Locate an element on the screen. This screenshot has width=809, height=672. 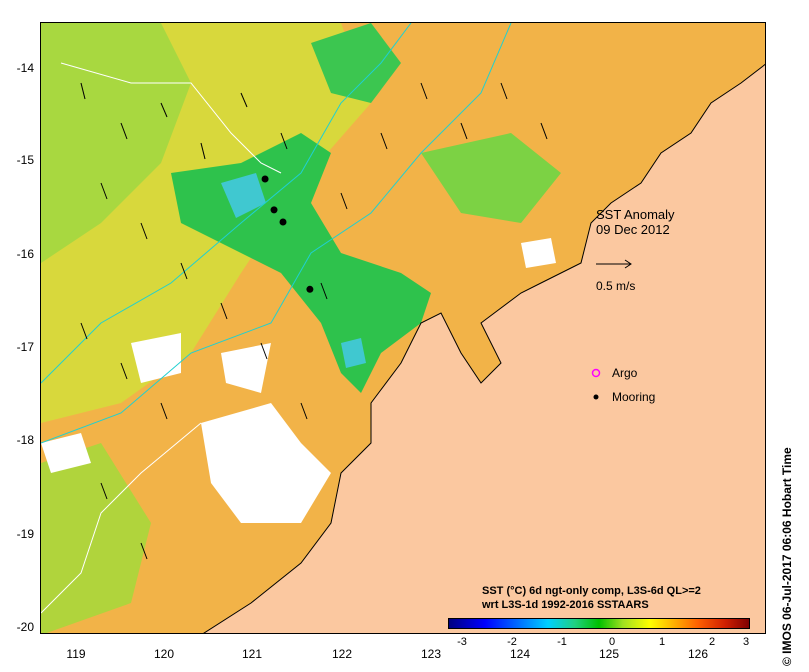
colorbar-tick: -3 is located at coordinates (462, 642).